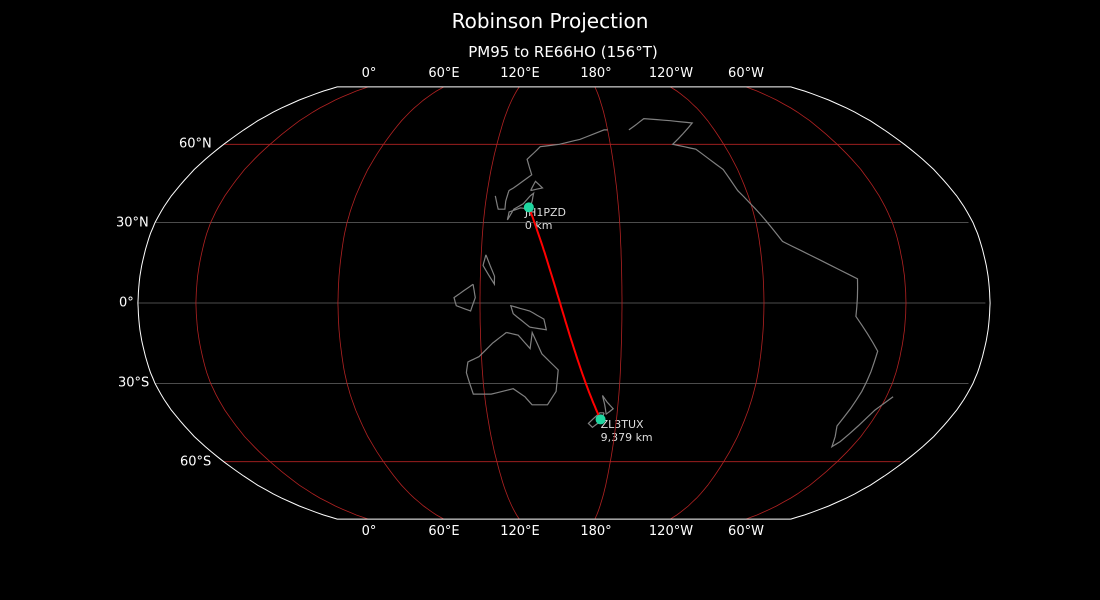 Image resolution: width=1100 pixels, height=600 pixels. Describe the element at coordinates (622, 425) in the screenshot. I see `station-call: ZL3TUX` at that location.